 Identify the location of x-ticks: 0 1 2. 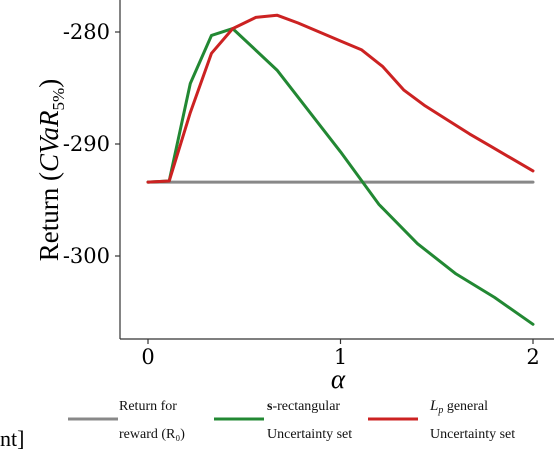
(340, 354).